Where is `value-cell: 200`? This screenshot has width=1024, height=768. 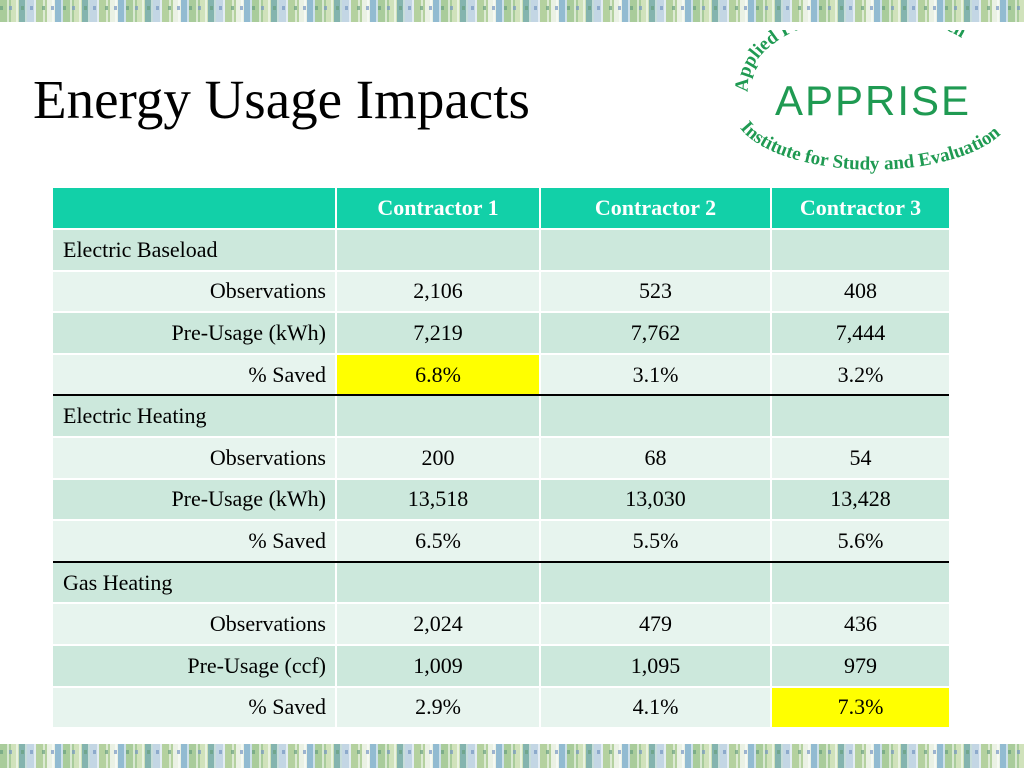
value-cell: 200 is located at coordinates (438, 458).